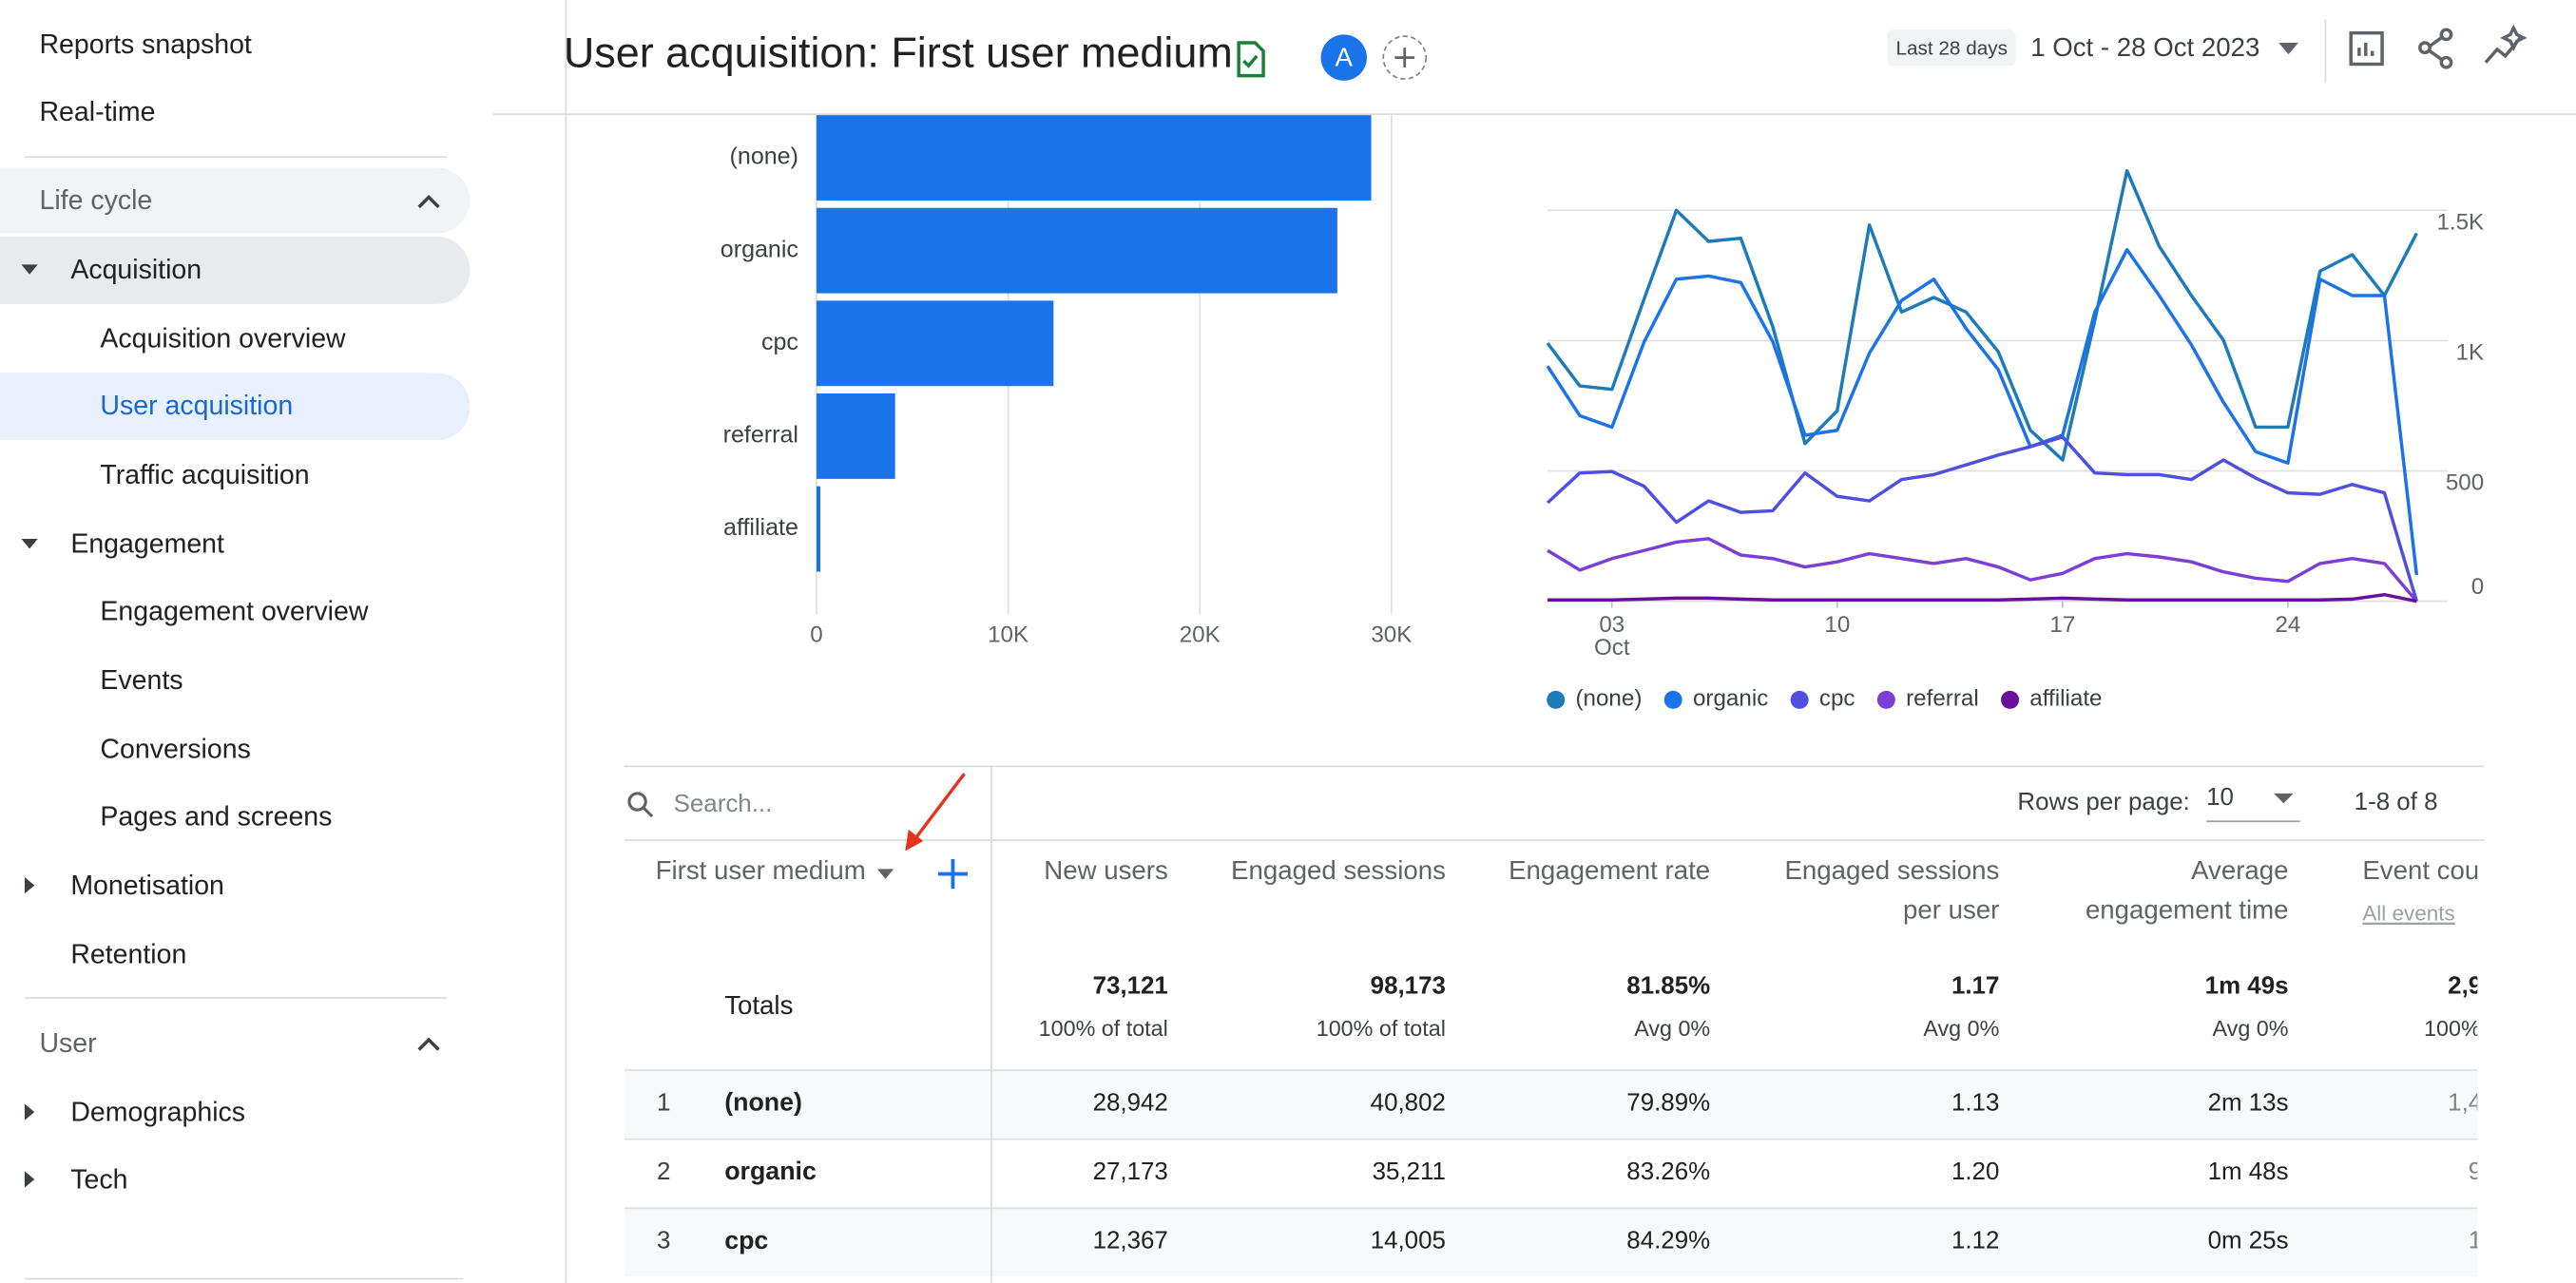 The image size is (2576, 1283). What do you see at coordinates (68, 1043) in the screenshot?
I see `nav-section: User` at bounding box center [68, 1043].